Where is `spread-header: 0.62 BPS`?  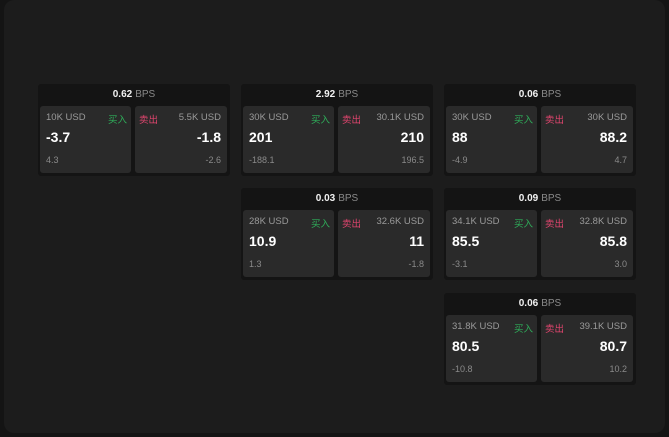 spread-header: 0.62 BPS is located at coordinates (134, 94).